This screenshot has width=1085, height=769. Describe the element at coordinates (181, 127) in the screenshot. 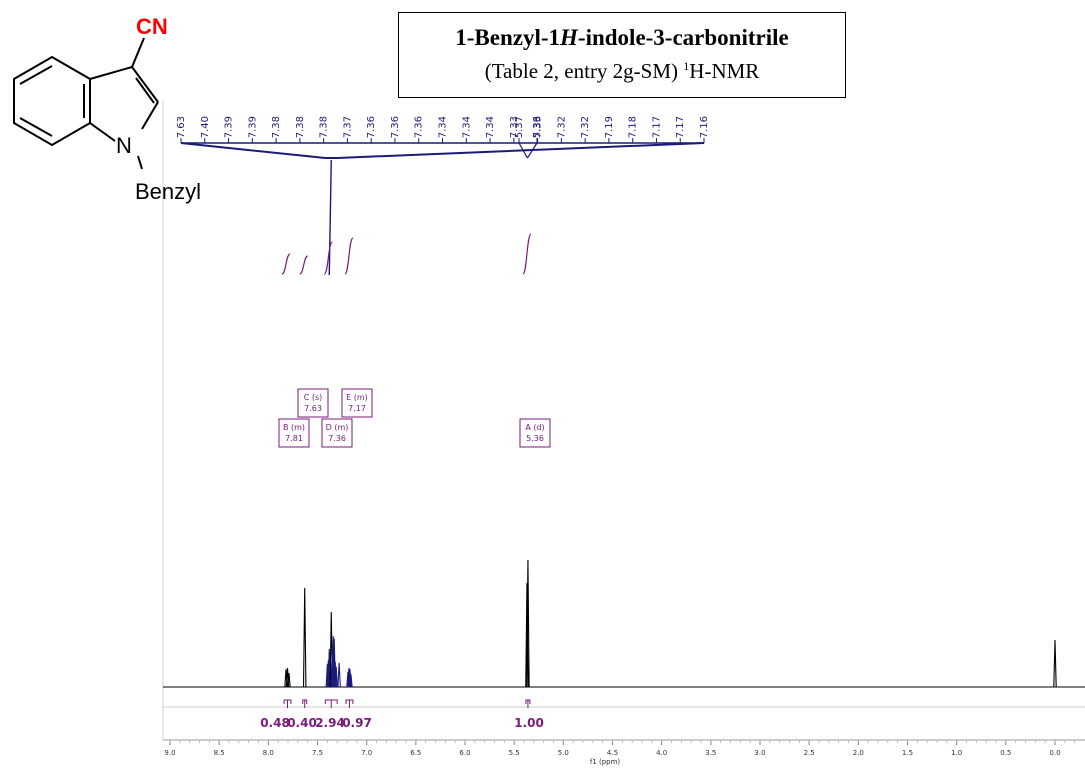

I see `peak-label: 7.63` at that location.